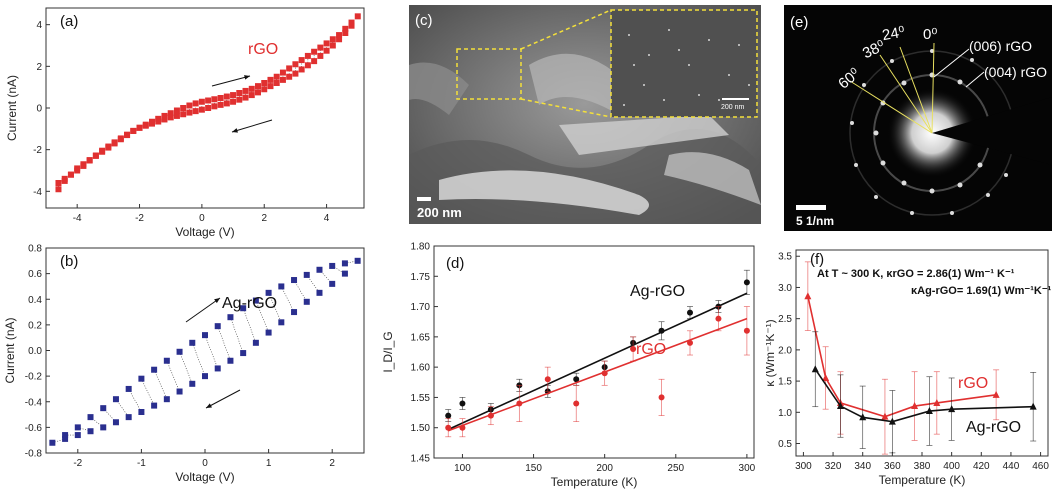  Describe the element at coordinates (973, 383) in the screenshot. I see `series-annotation: rGO` at that location.